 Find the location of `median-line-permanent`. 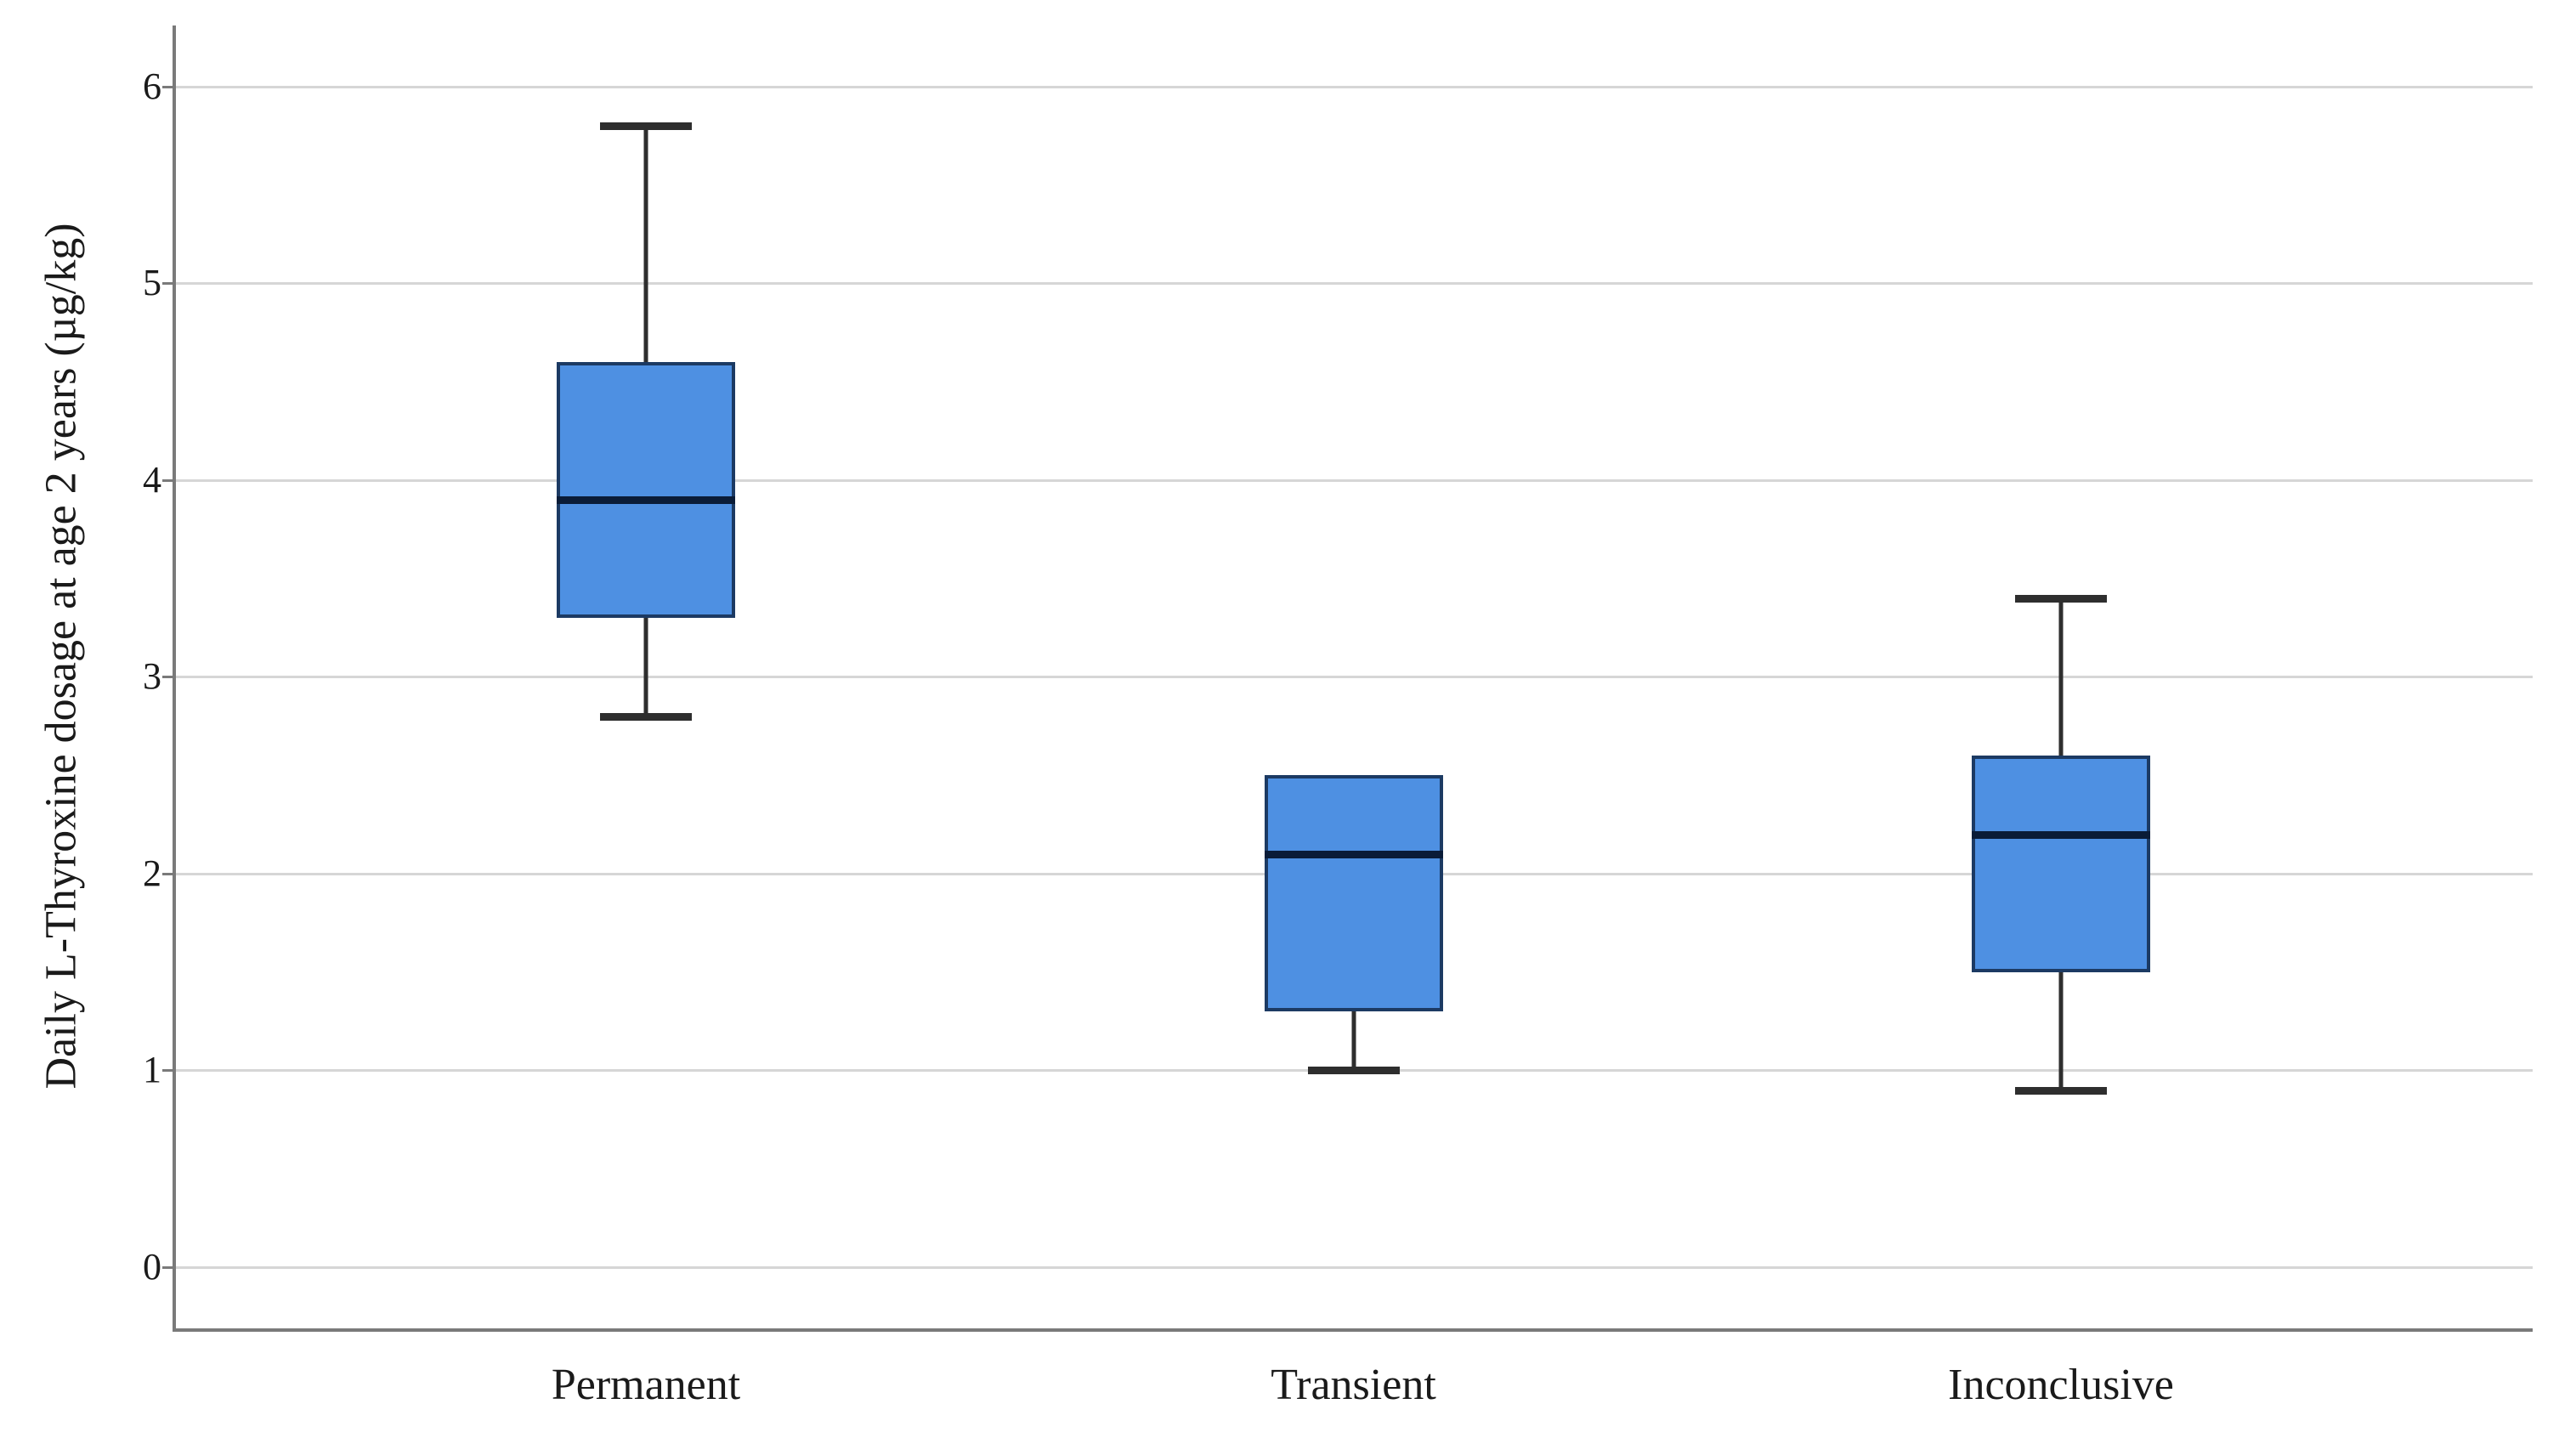

median-line-permanent is located at coordinates (646, 500).